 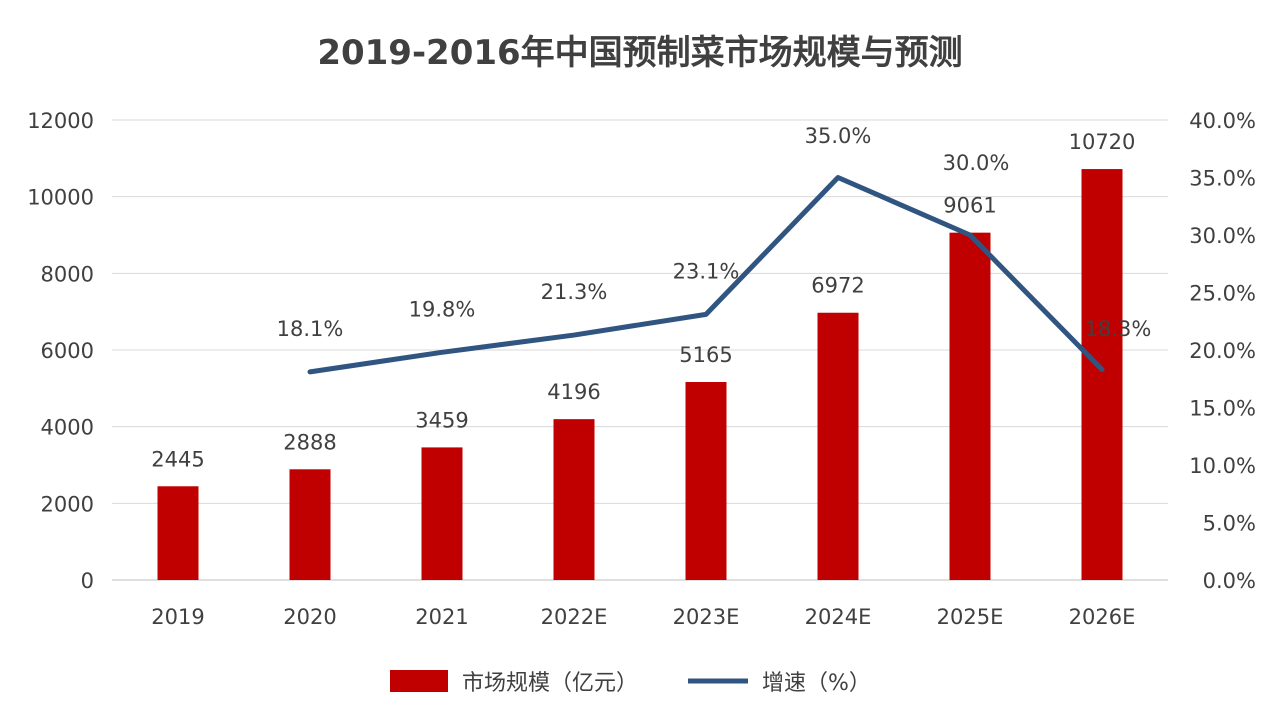 I want to click on y-right-tick-label: 20.0%, so click(x=1222, y=351).